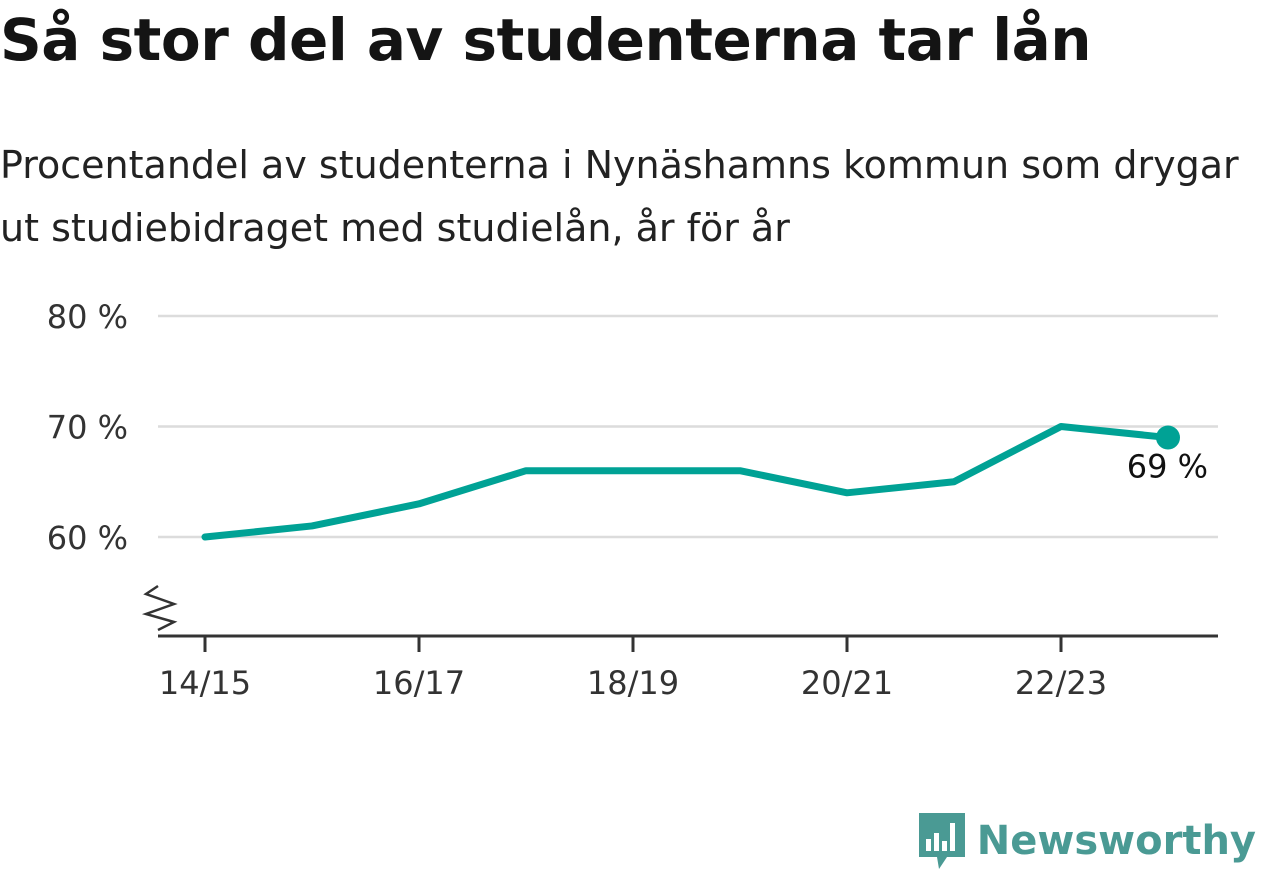 Image resolution: width=1262 pixels, height=879 pixels. What do you see at coordinates (1061, 683) in the screenshot?
I see `x-tick-label: 22/23` at bounding box center [1061, 683].